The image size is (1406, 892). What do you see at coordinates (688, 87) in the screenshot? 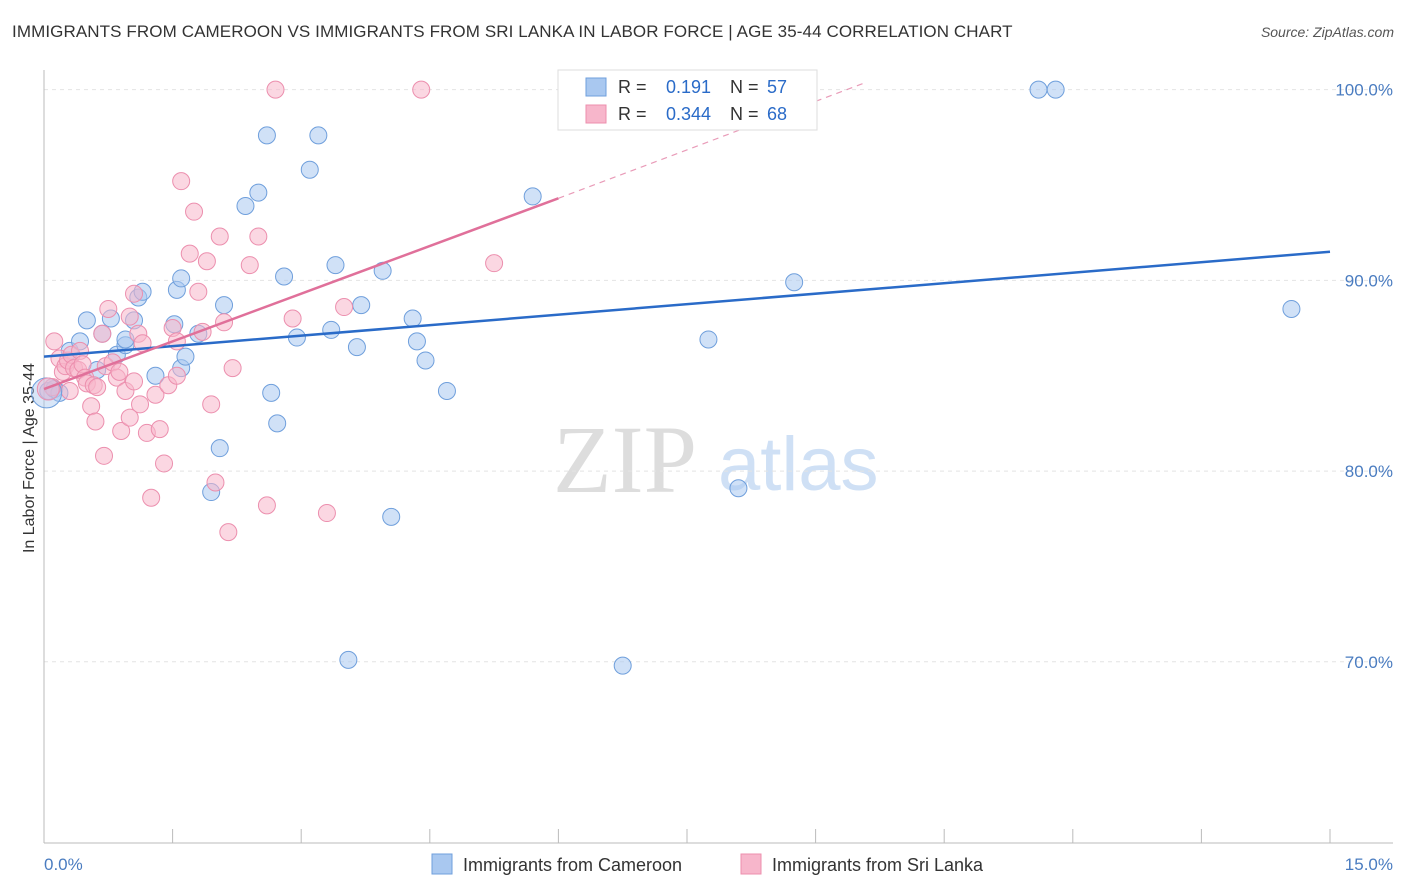
I see `stats-r-value: 0.191` at bounding box center [688, 87].